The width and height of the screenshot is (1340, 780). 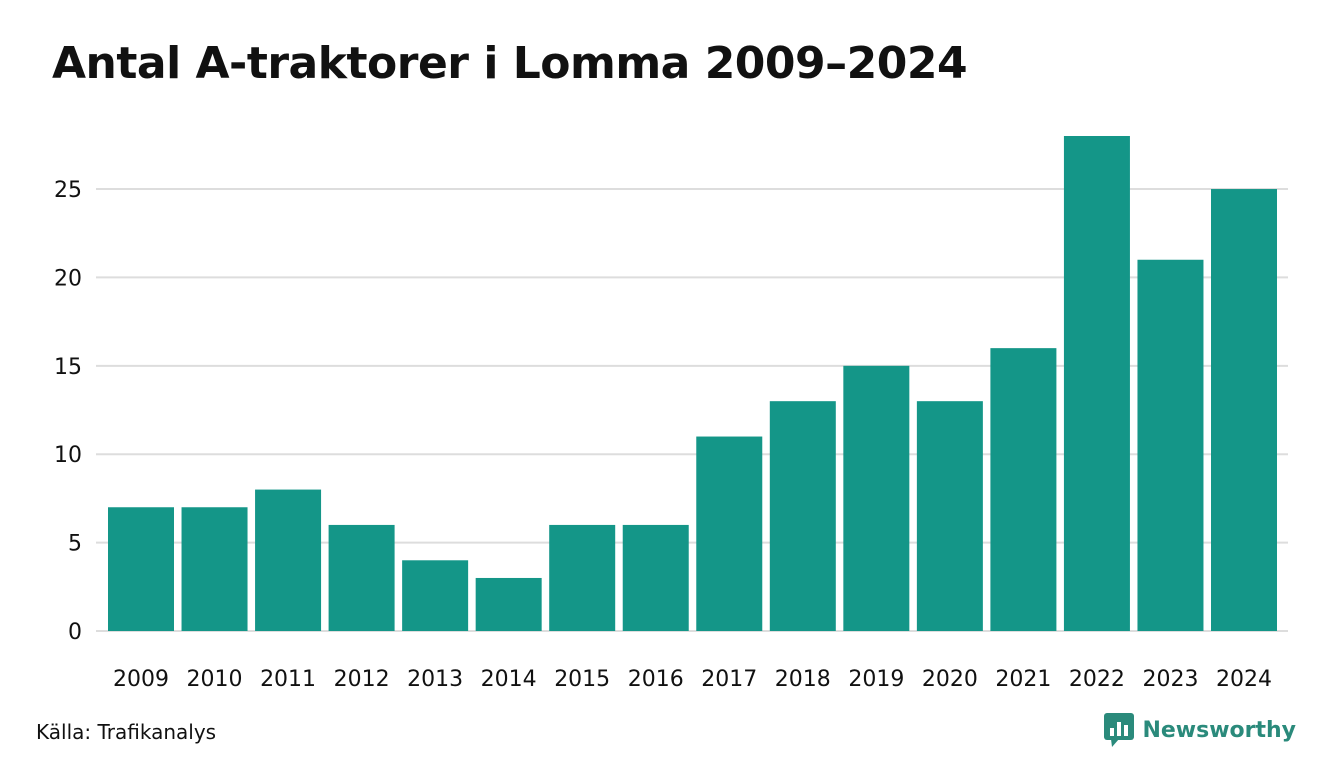 I want to click on bar-2024, so click(x=1244, y=410).